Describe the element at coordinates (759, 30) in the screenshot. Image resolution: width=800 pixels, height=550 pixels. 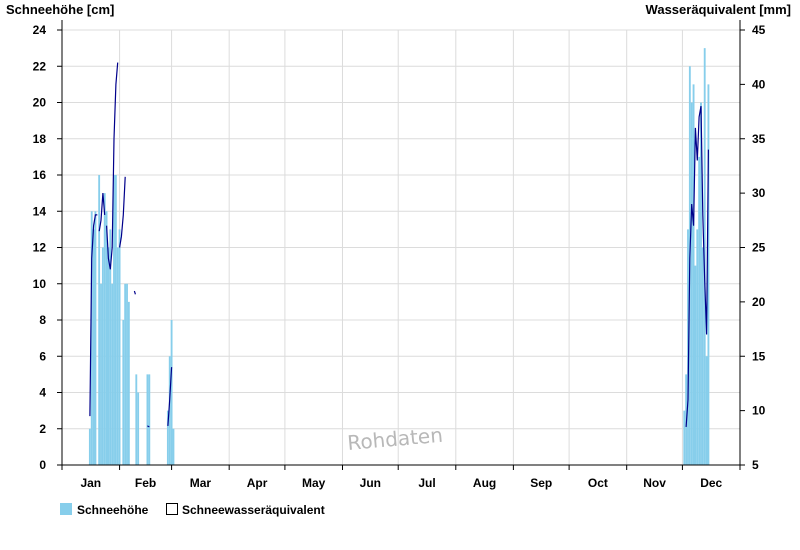
I see `right-tick-label: 45` at that location.